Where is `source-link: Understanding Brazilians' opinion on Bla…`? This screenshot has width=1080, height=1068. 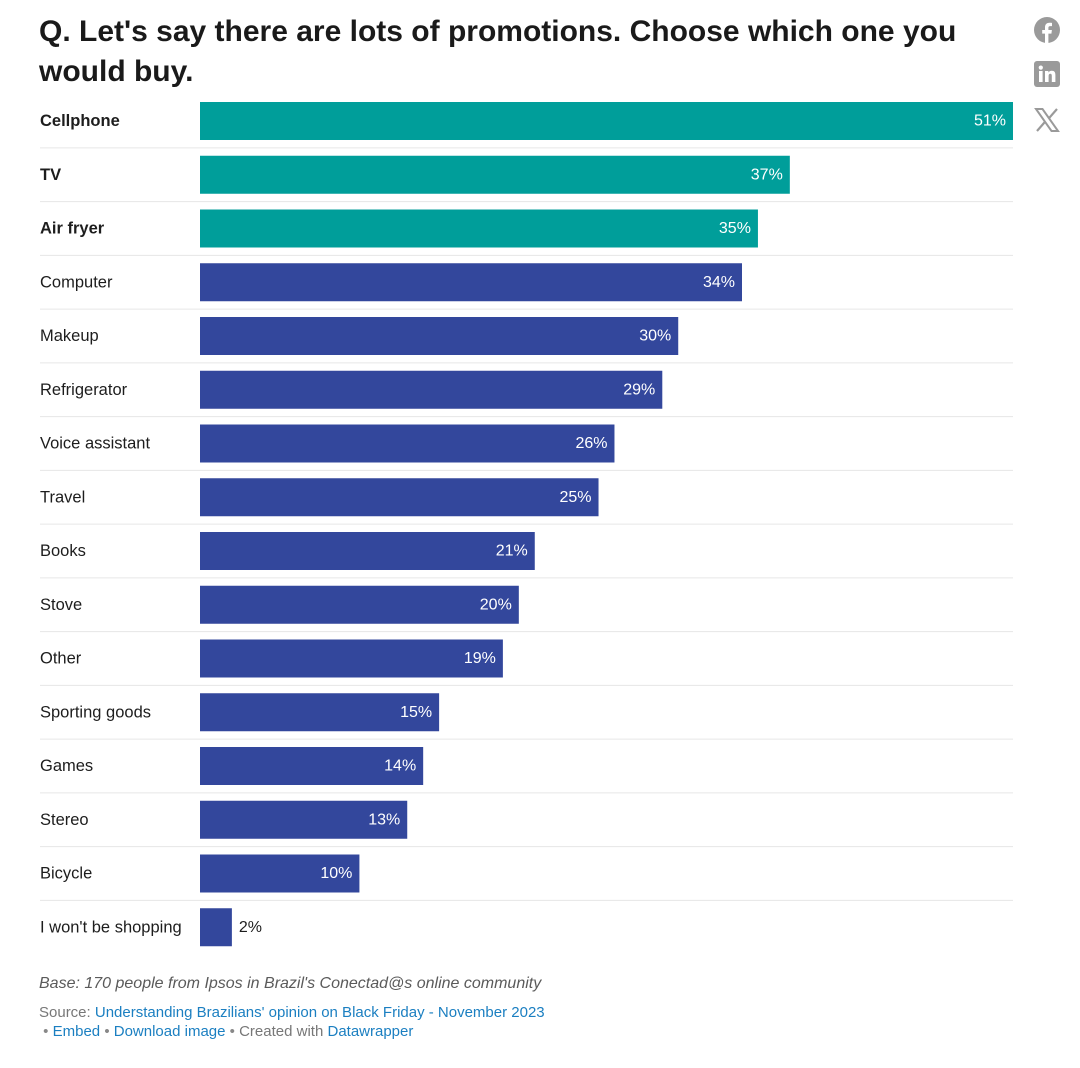
source-link: Understanding Brazilians' opinion on Bla… is located at coordinates (319, 1012).